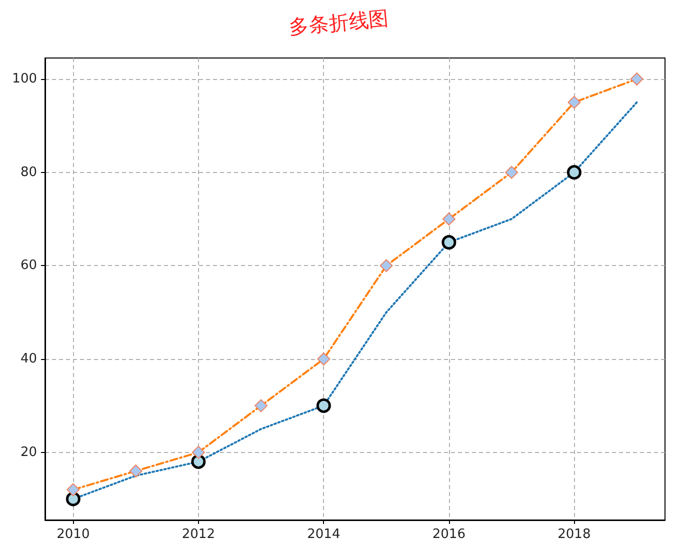 This screenshot has height=554, width=677. I want to click on x-tick-label: 2016, so click(449, 534).